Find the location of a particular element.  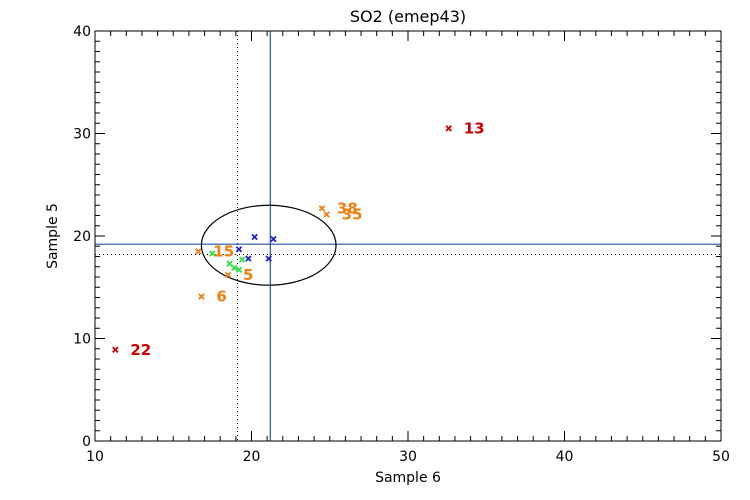

x-tick-label: 30 is located at coordinates (408, 457).